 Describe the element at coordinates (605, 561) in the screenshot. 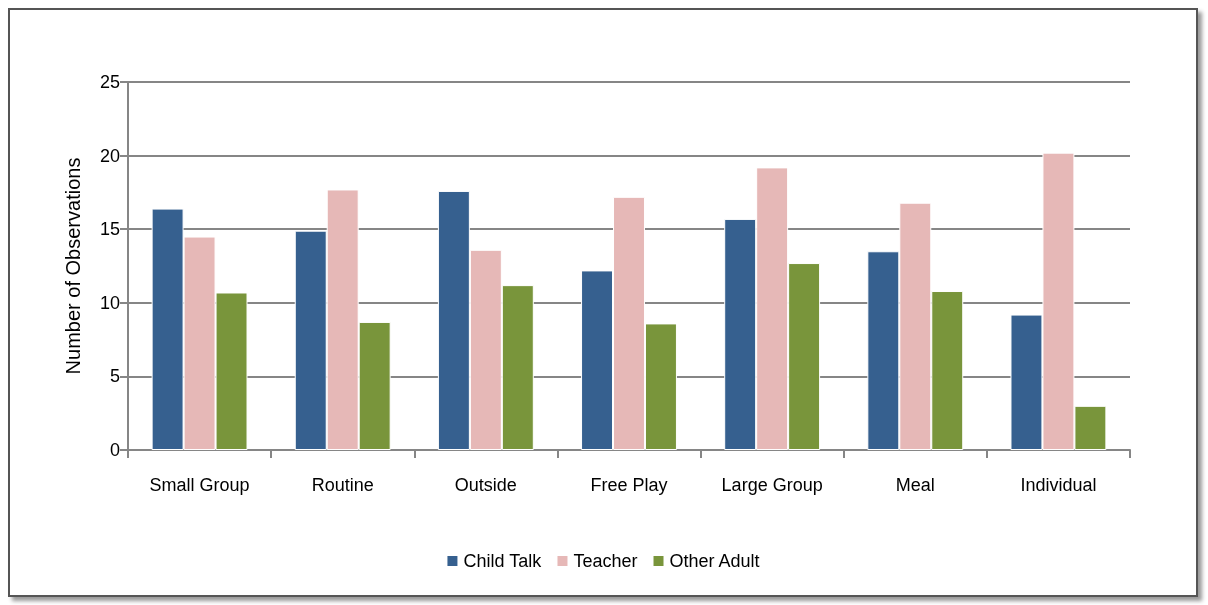

I see `legend-label: Teacher` at that location.